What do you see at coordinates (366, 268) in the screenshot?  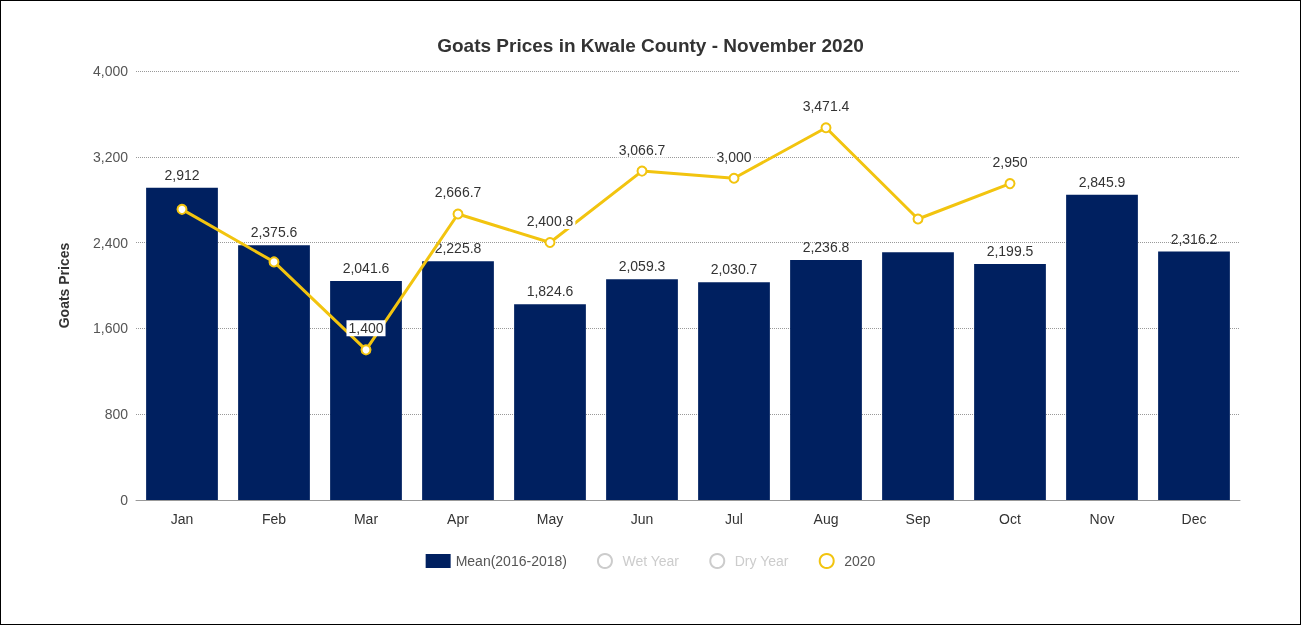 I see `data-label: 2,041.6` at bounding box center [366, 268].